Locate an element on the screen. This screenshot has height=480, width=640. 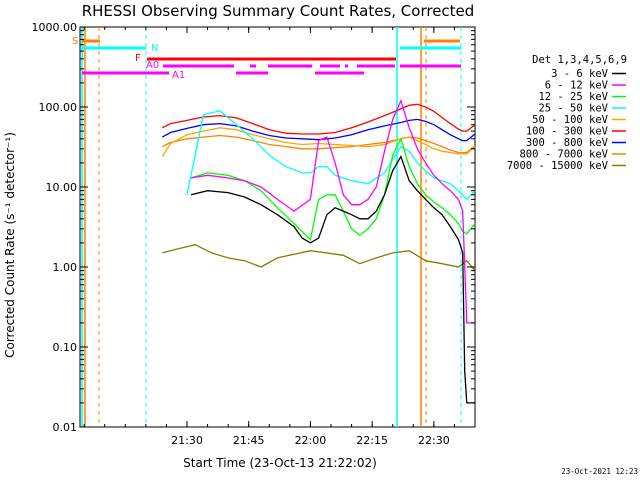
flag-bars is located at coordinates (271, 57).